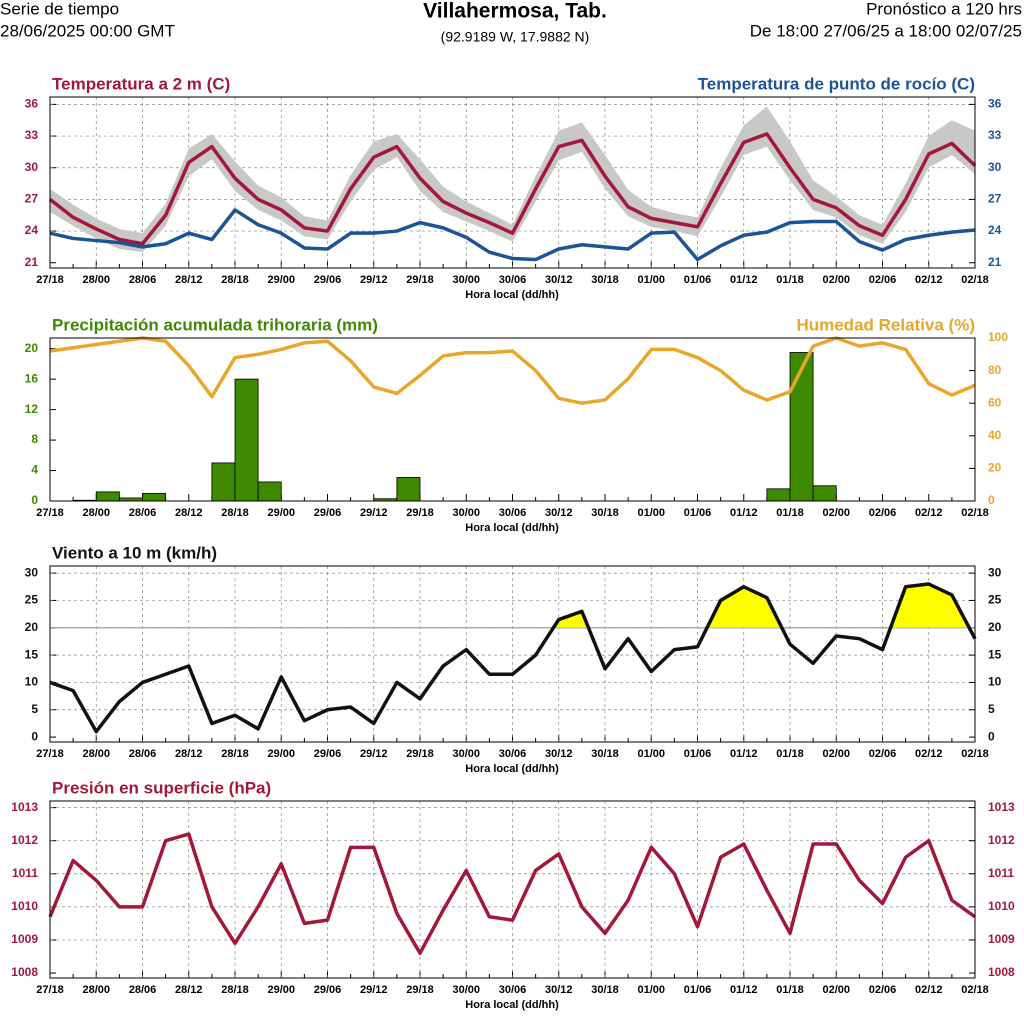 This screenshot has height=1024, width=1024. What do you see at coordinates (991, 709) in the screenshot?
I see `y2-tick-label: 5` at bounding box center [991, 709].